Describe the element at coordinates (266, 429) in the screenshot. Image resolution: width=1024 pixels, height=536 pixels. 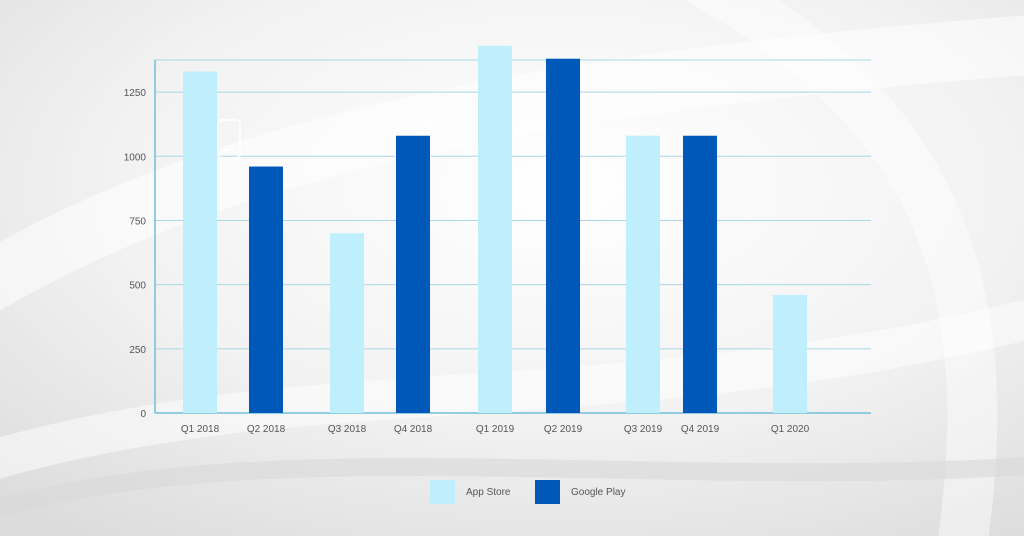
I see `x-tick-label: Q2 2018` at that location.